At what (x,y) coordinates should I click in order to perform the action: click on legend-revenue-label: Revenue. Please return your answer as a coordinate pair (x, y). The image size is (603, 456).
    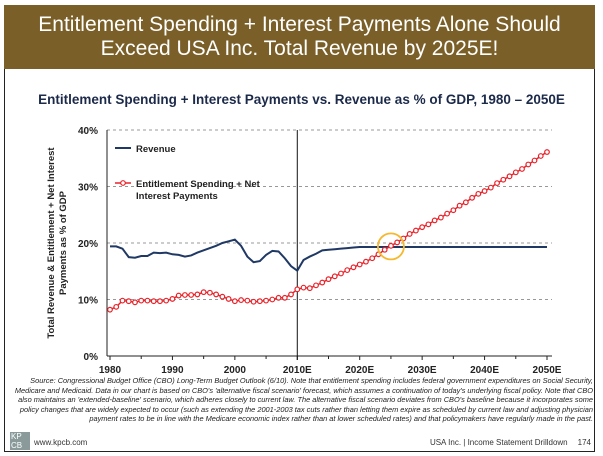
    Looking at the image, I should click on (156, 149).